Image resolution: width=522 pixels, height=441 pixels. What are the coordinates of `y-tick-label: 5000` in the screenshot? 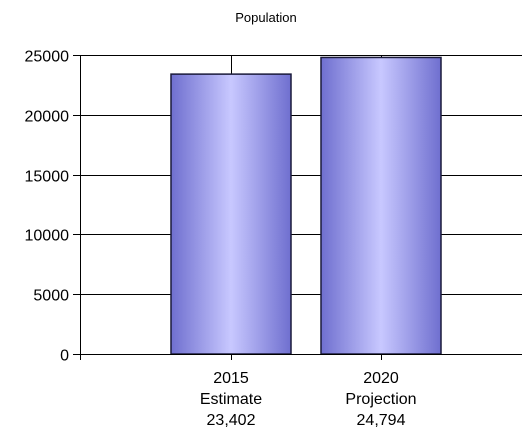 It's located at (51, 296).